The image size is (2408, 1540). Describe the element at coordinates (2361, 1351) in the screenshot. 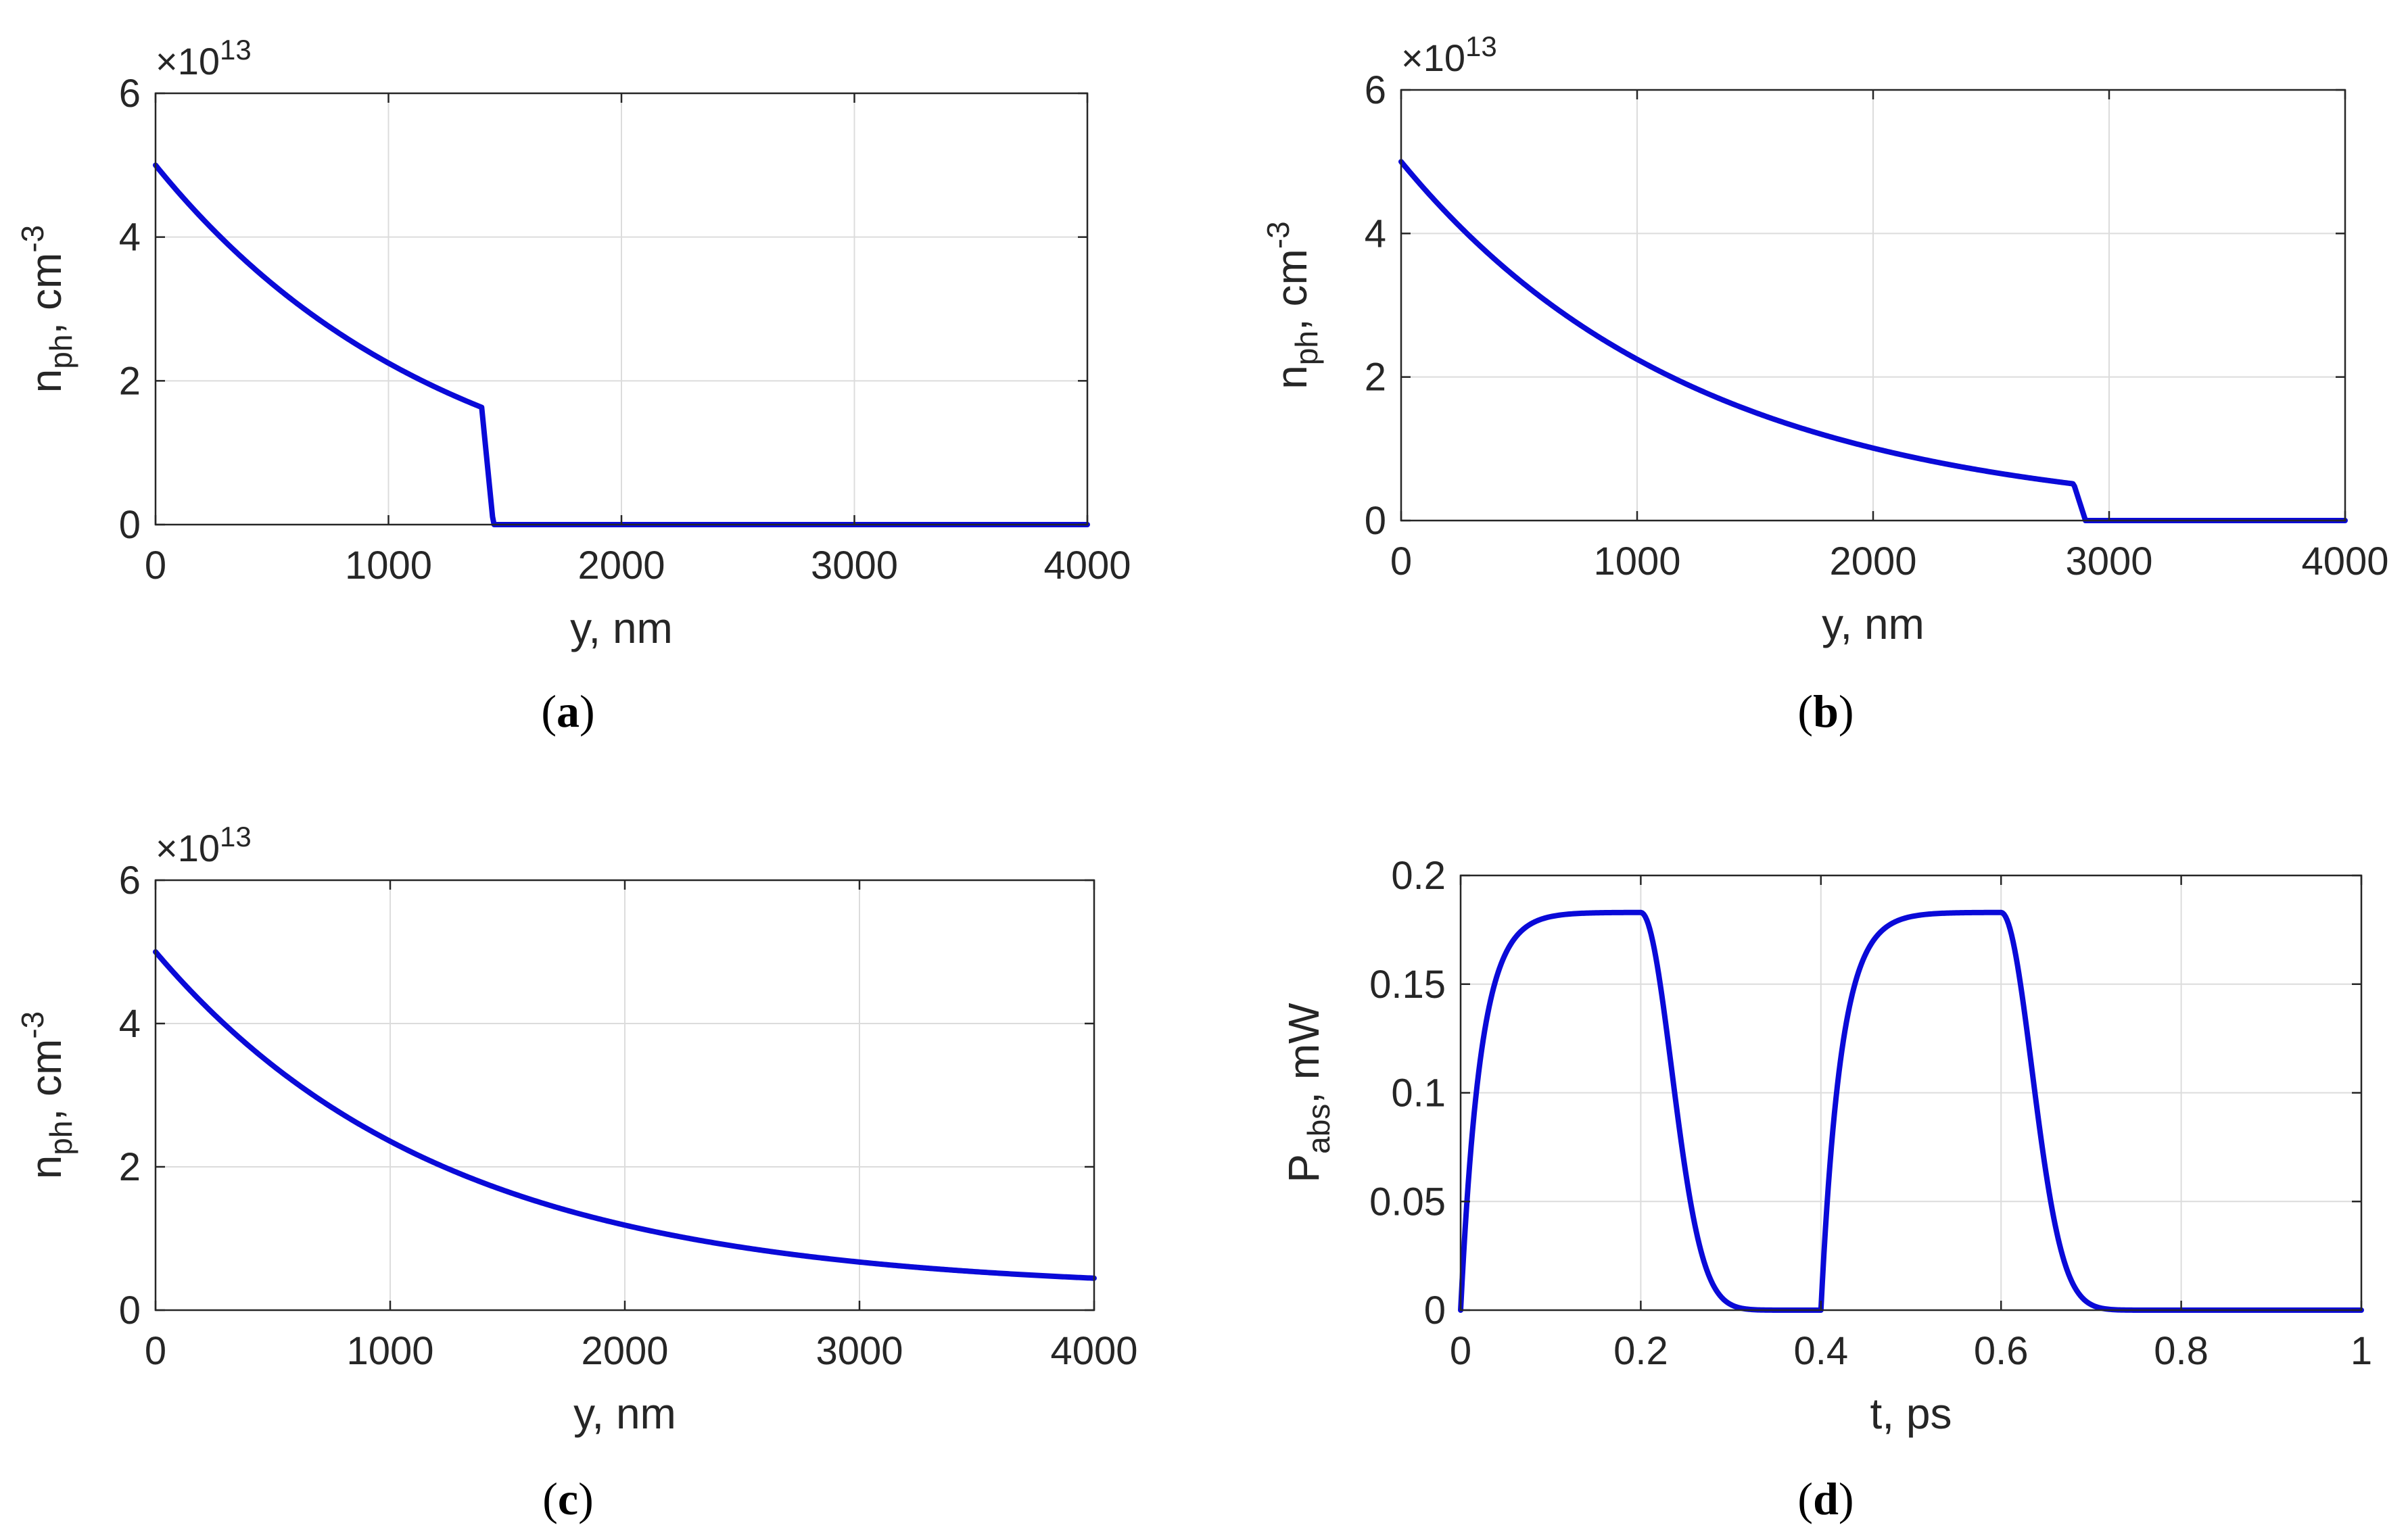

I see `x-tick-label: 1` at that location.